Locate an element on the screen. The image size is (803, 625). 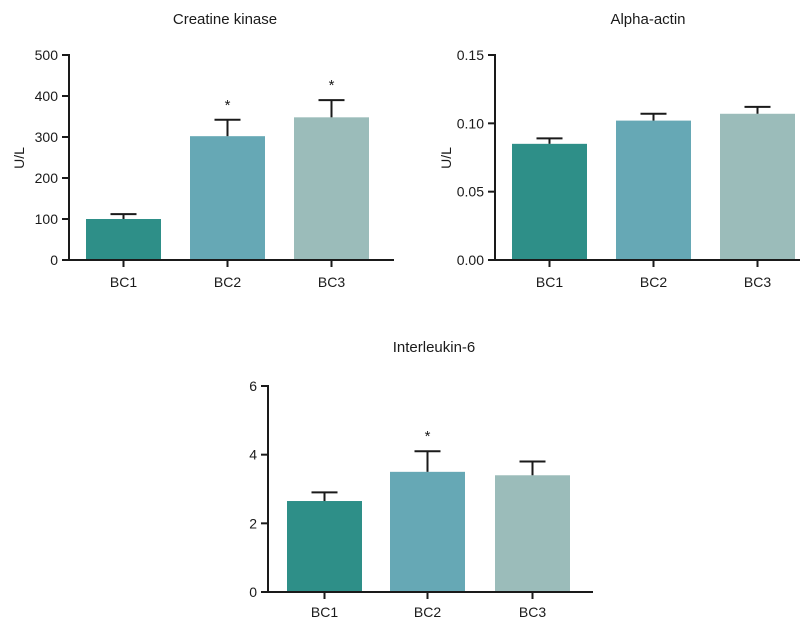
y-tick-label: 0.10 is located at coordinates (470, 123).